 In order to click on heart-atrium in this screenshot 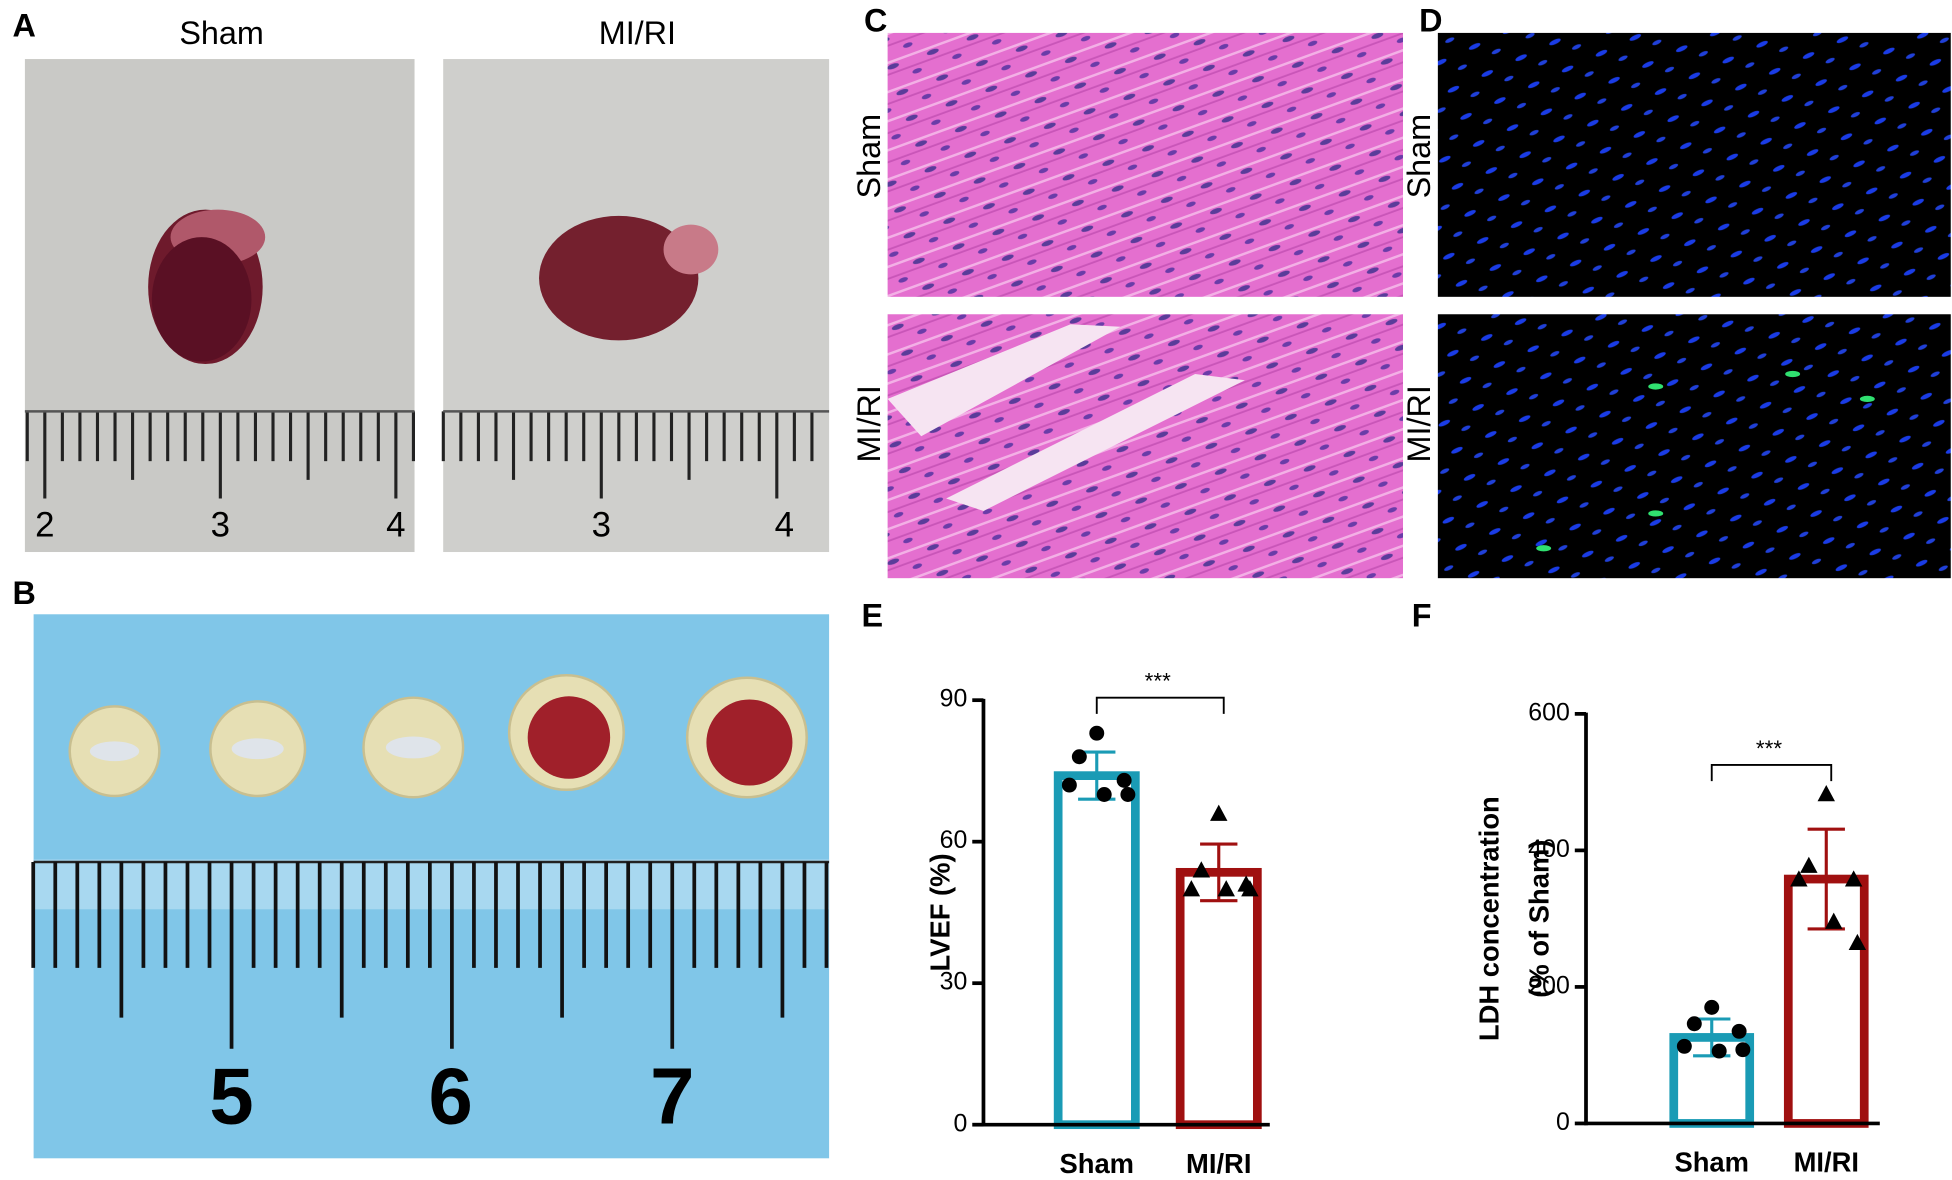, I will do `click(691, 249)`.